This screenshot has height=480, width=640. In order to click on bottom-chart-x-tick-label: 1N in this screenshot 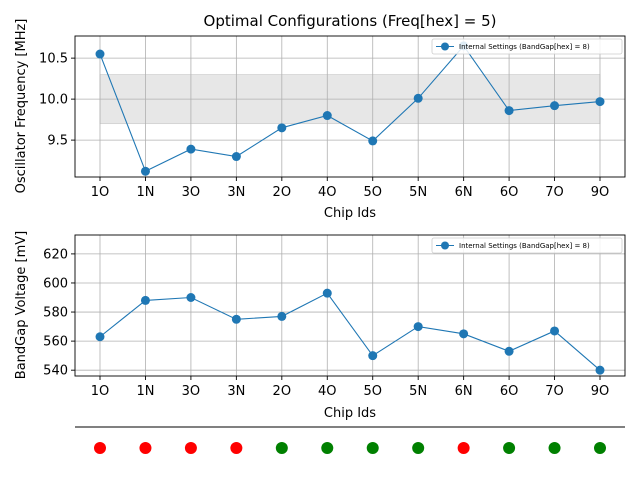, I will do `click(145, 391)`.